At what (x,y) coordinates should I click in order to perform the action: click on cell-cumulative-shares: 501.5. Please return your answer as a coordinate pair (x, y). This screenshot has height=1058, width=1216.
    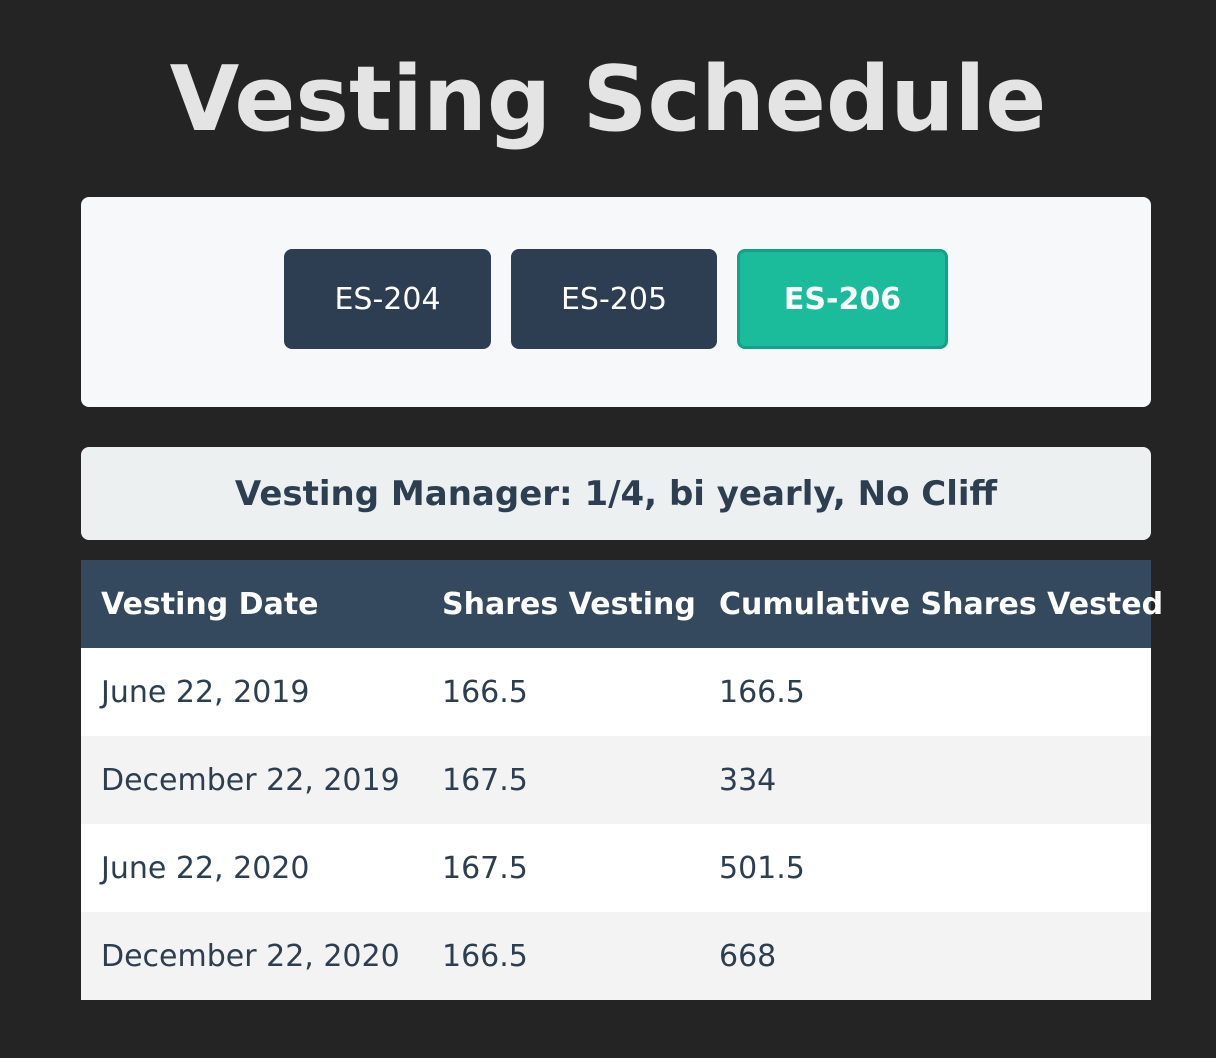
    Looking at the image, I should click on (925, 868).